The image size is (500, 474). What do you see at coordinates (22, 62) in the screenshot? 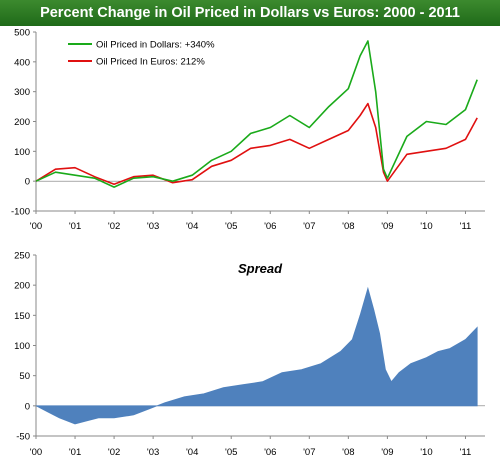
I see `y-tick-label: 400` at bounding box center [22, 62].